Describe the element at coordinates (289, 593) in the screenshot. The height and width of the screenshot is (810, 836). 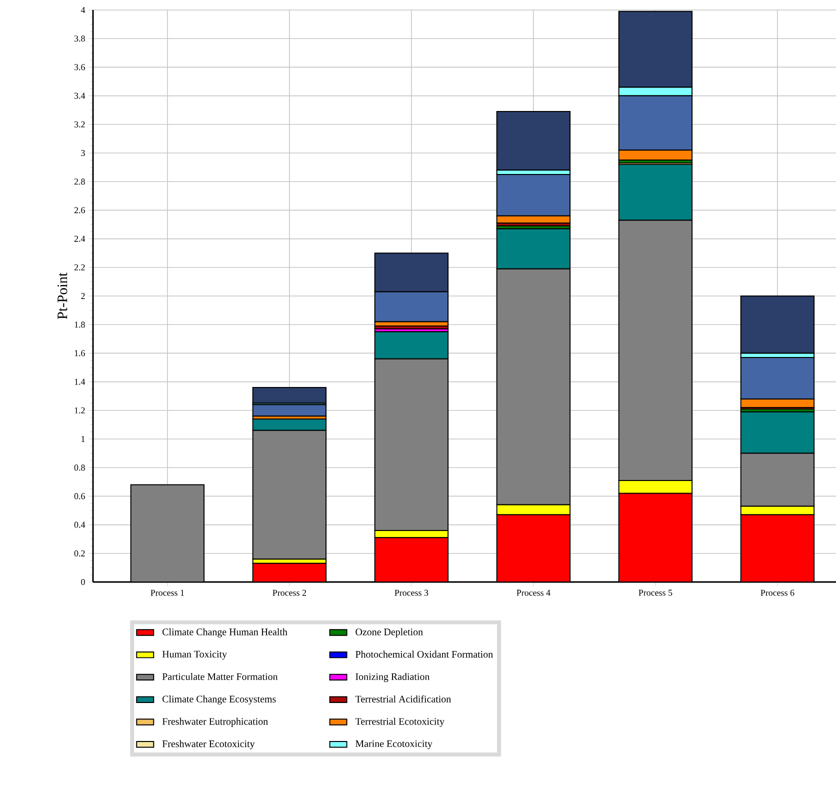
I see `x-tick-label: Process 2` at that location.